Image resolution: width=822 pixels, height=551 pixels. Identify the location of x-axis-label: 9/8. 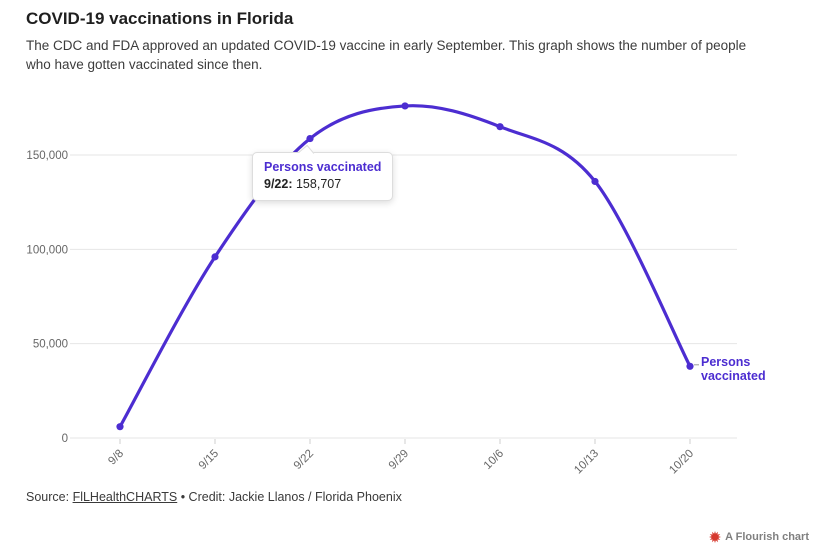
(116, 458).